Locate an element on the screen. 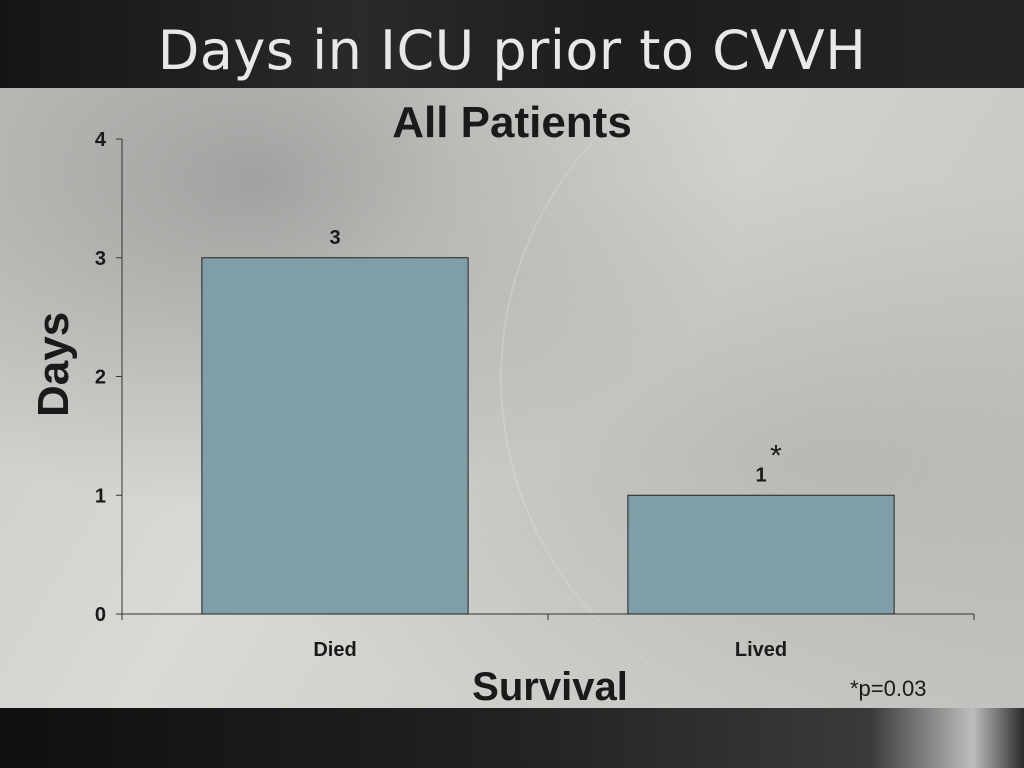  title-band is located at coordinates (512, 44).